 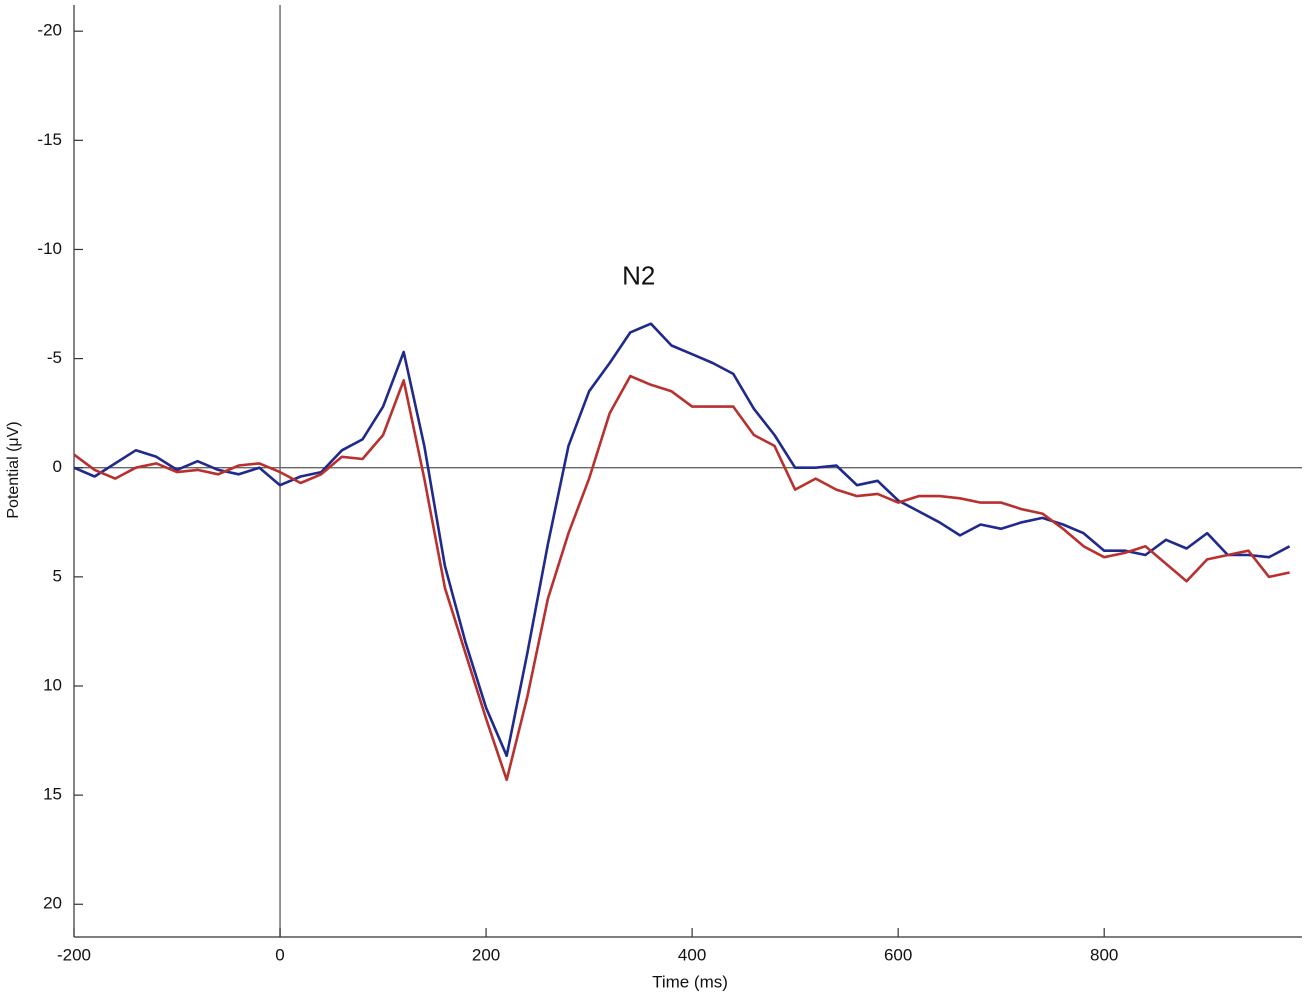 I want to click on x-tick-label: 200, so click(x=486, y=954).